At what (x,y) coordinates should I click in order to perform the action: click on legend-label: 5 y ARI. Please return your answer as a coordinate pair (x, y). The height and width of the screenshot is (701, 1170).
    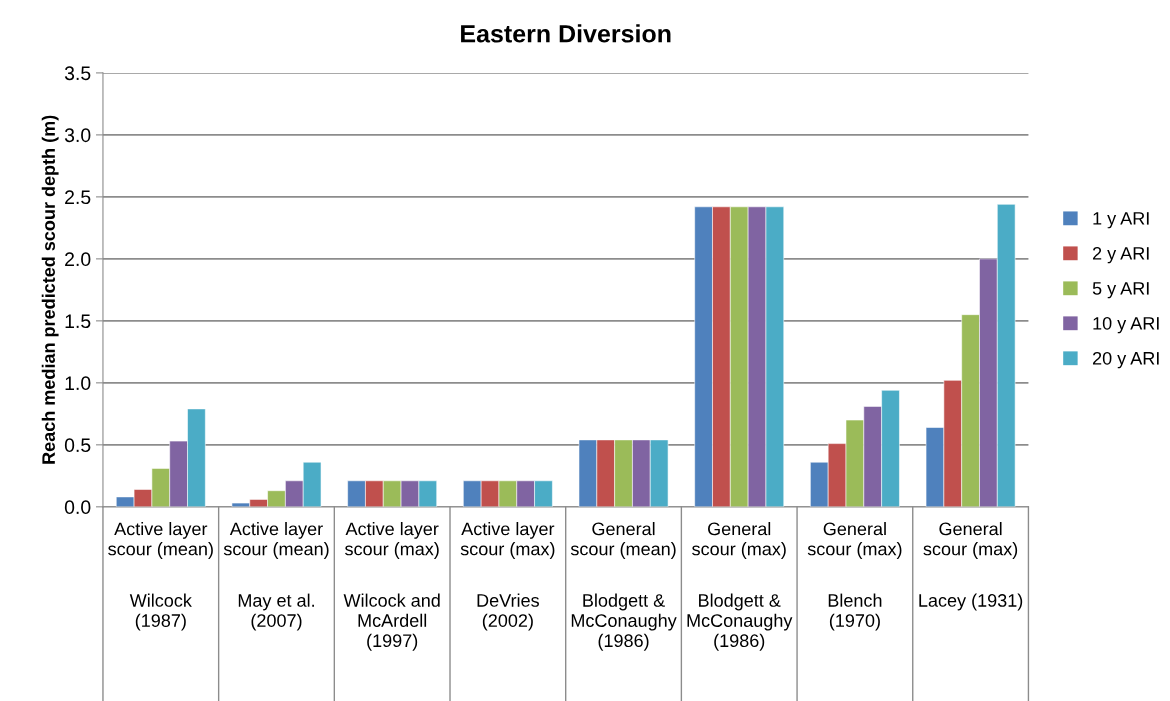
    Looking at the image, I should click on (1120, 290).